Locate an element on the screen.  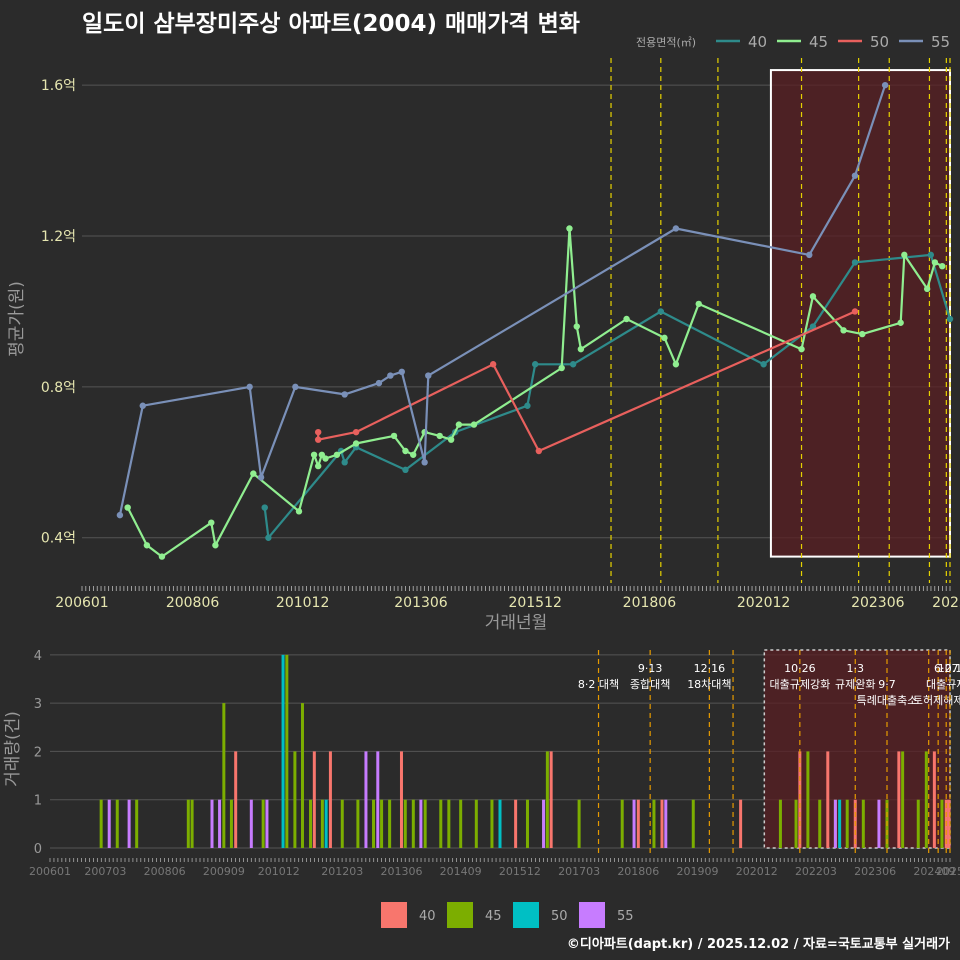
x-tick-label: 201409 is located at coordinates (461, 871).